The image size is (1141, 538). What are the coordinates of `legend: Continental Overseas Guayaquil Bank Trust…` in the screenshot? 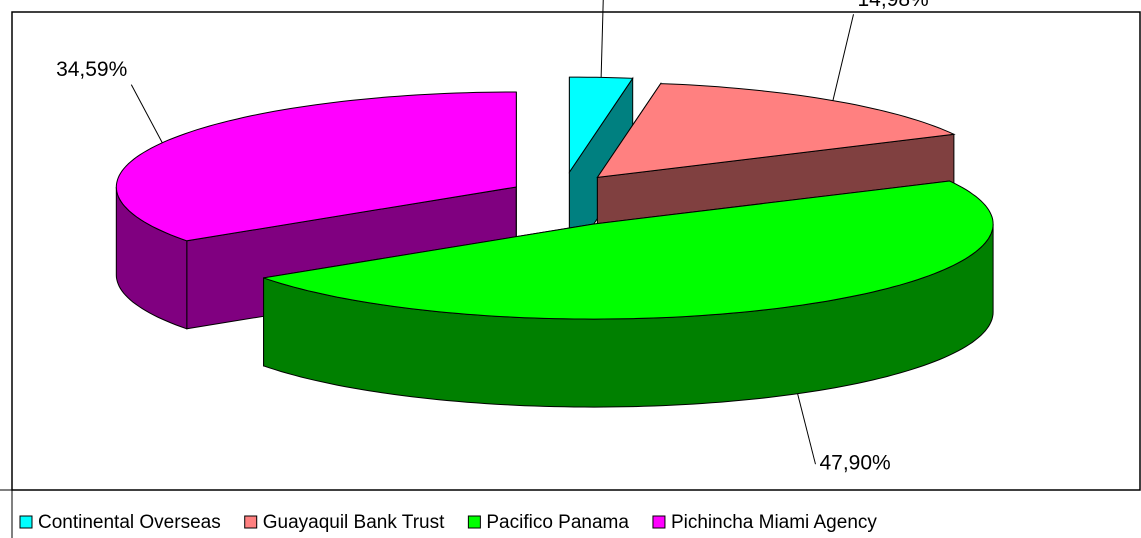 It's located at (448, 522).